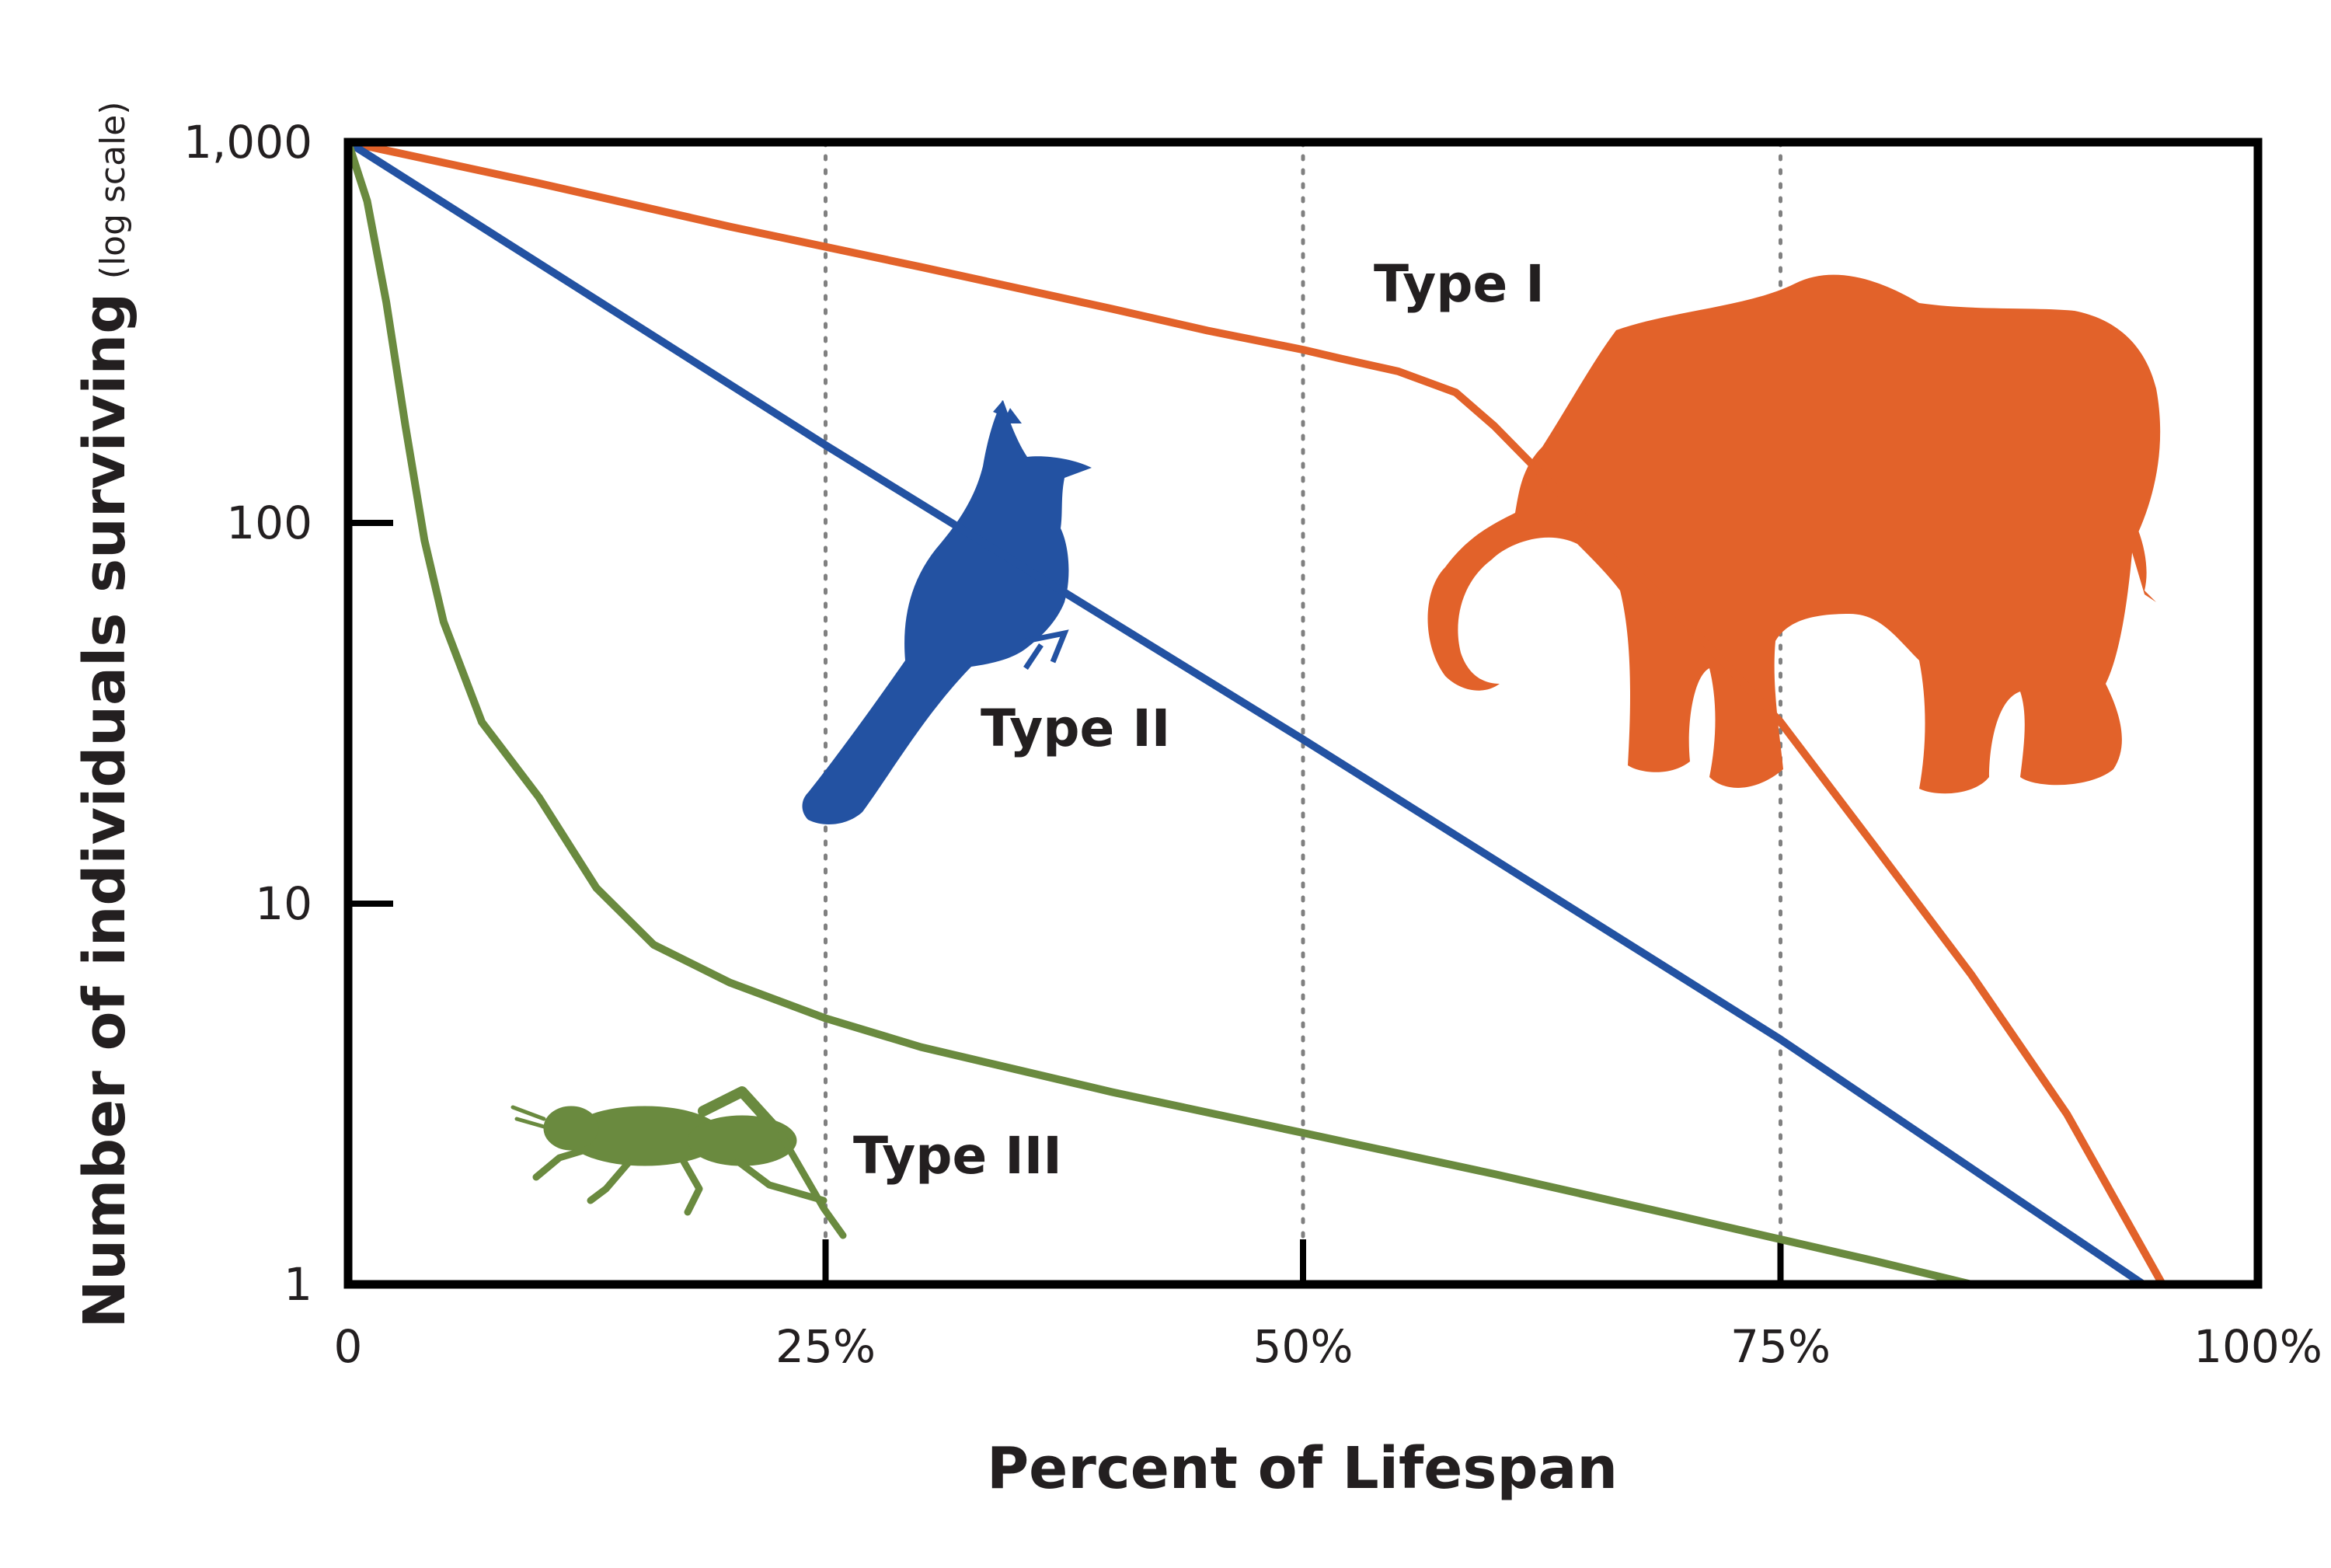  I want to click on y-tick-label: 1, so click(298, 1284).